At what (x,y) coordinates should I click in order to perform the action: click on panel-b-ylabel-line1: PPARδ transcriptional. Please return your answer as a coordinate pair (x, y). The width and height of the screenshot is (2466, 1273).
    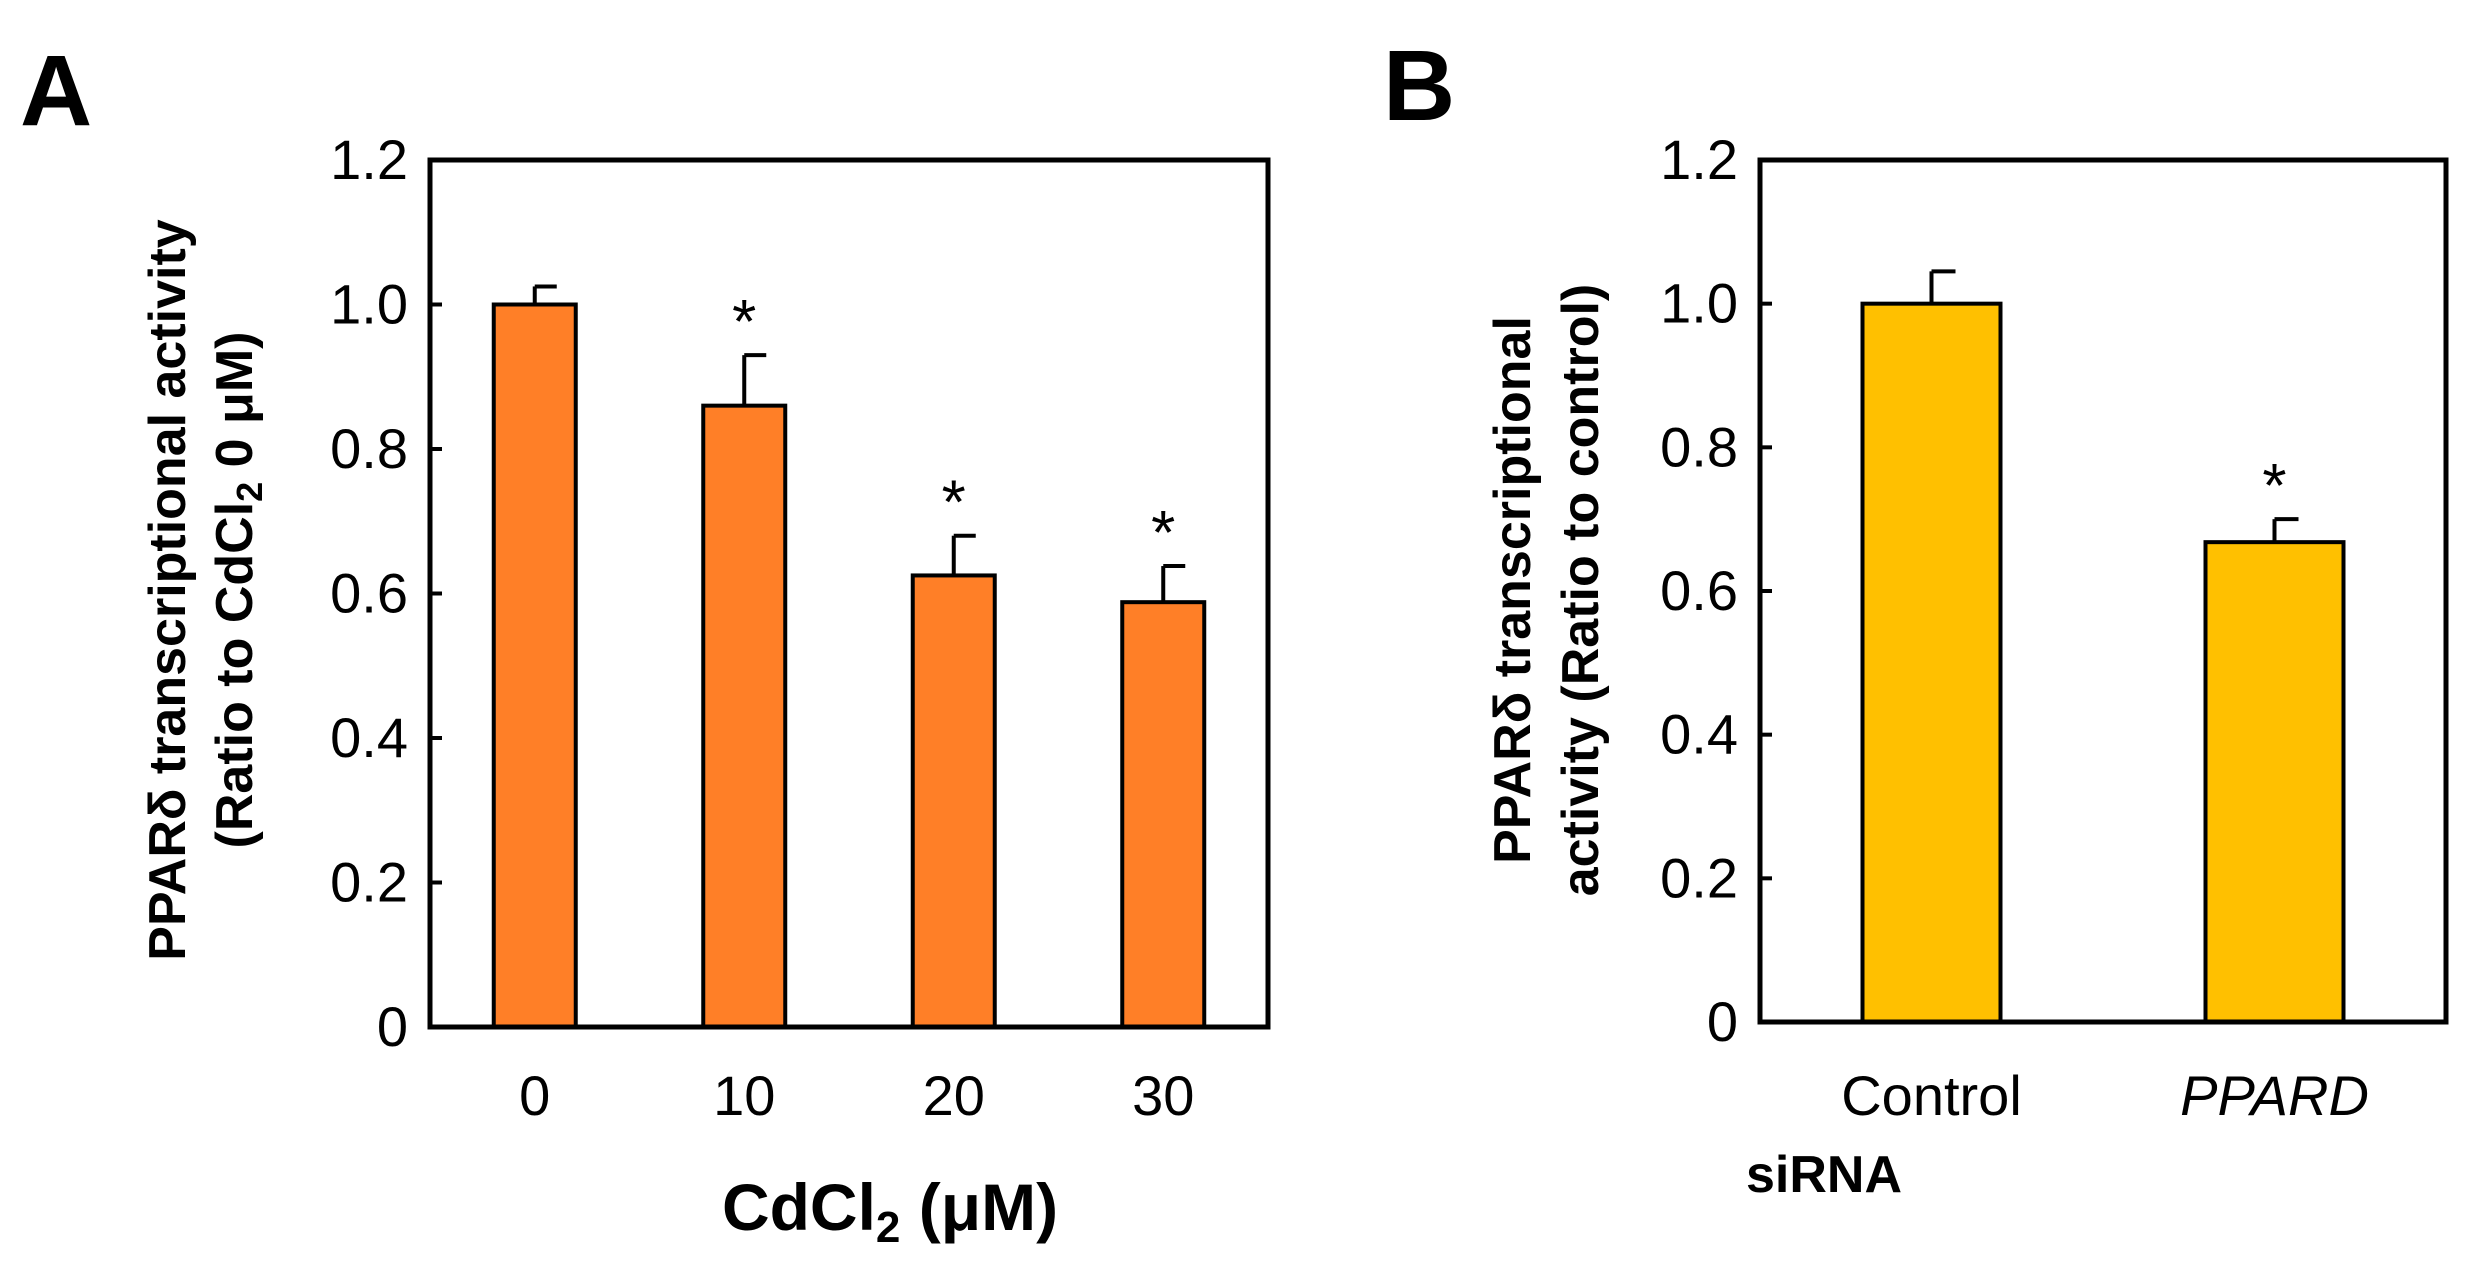
    Looking at the image, I should click on (1513, 590).